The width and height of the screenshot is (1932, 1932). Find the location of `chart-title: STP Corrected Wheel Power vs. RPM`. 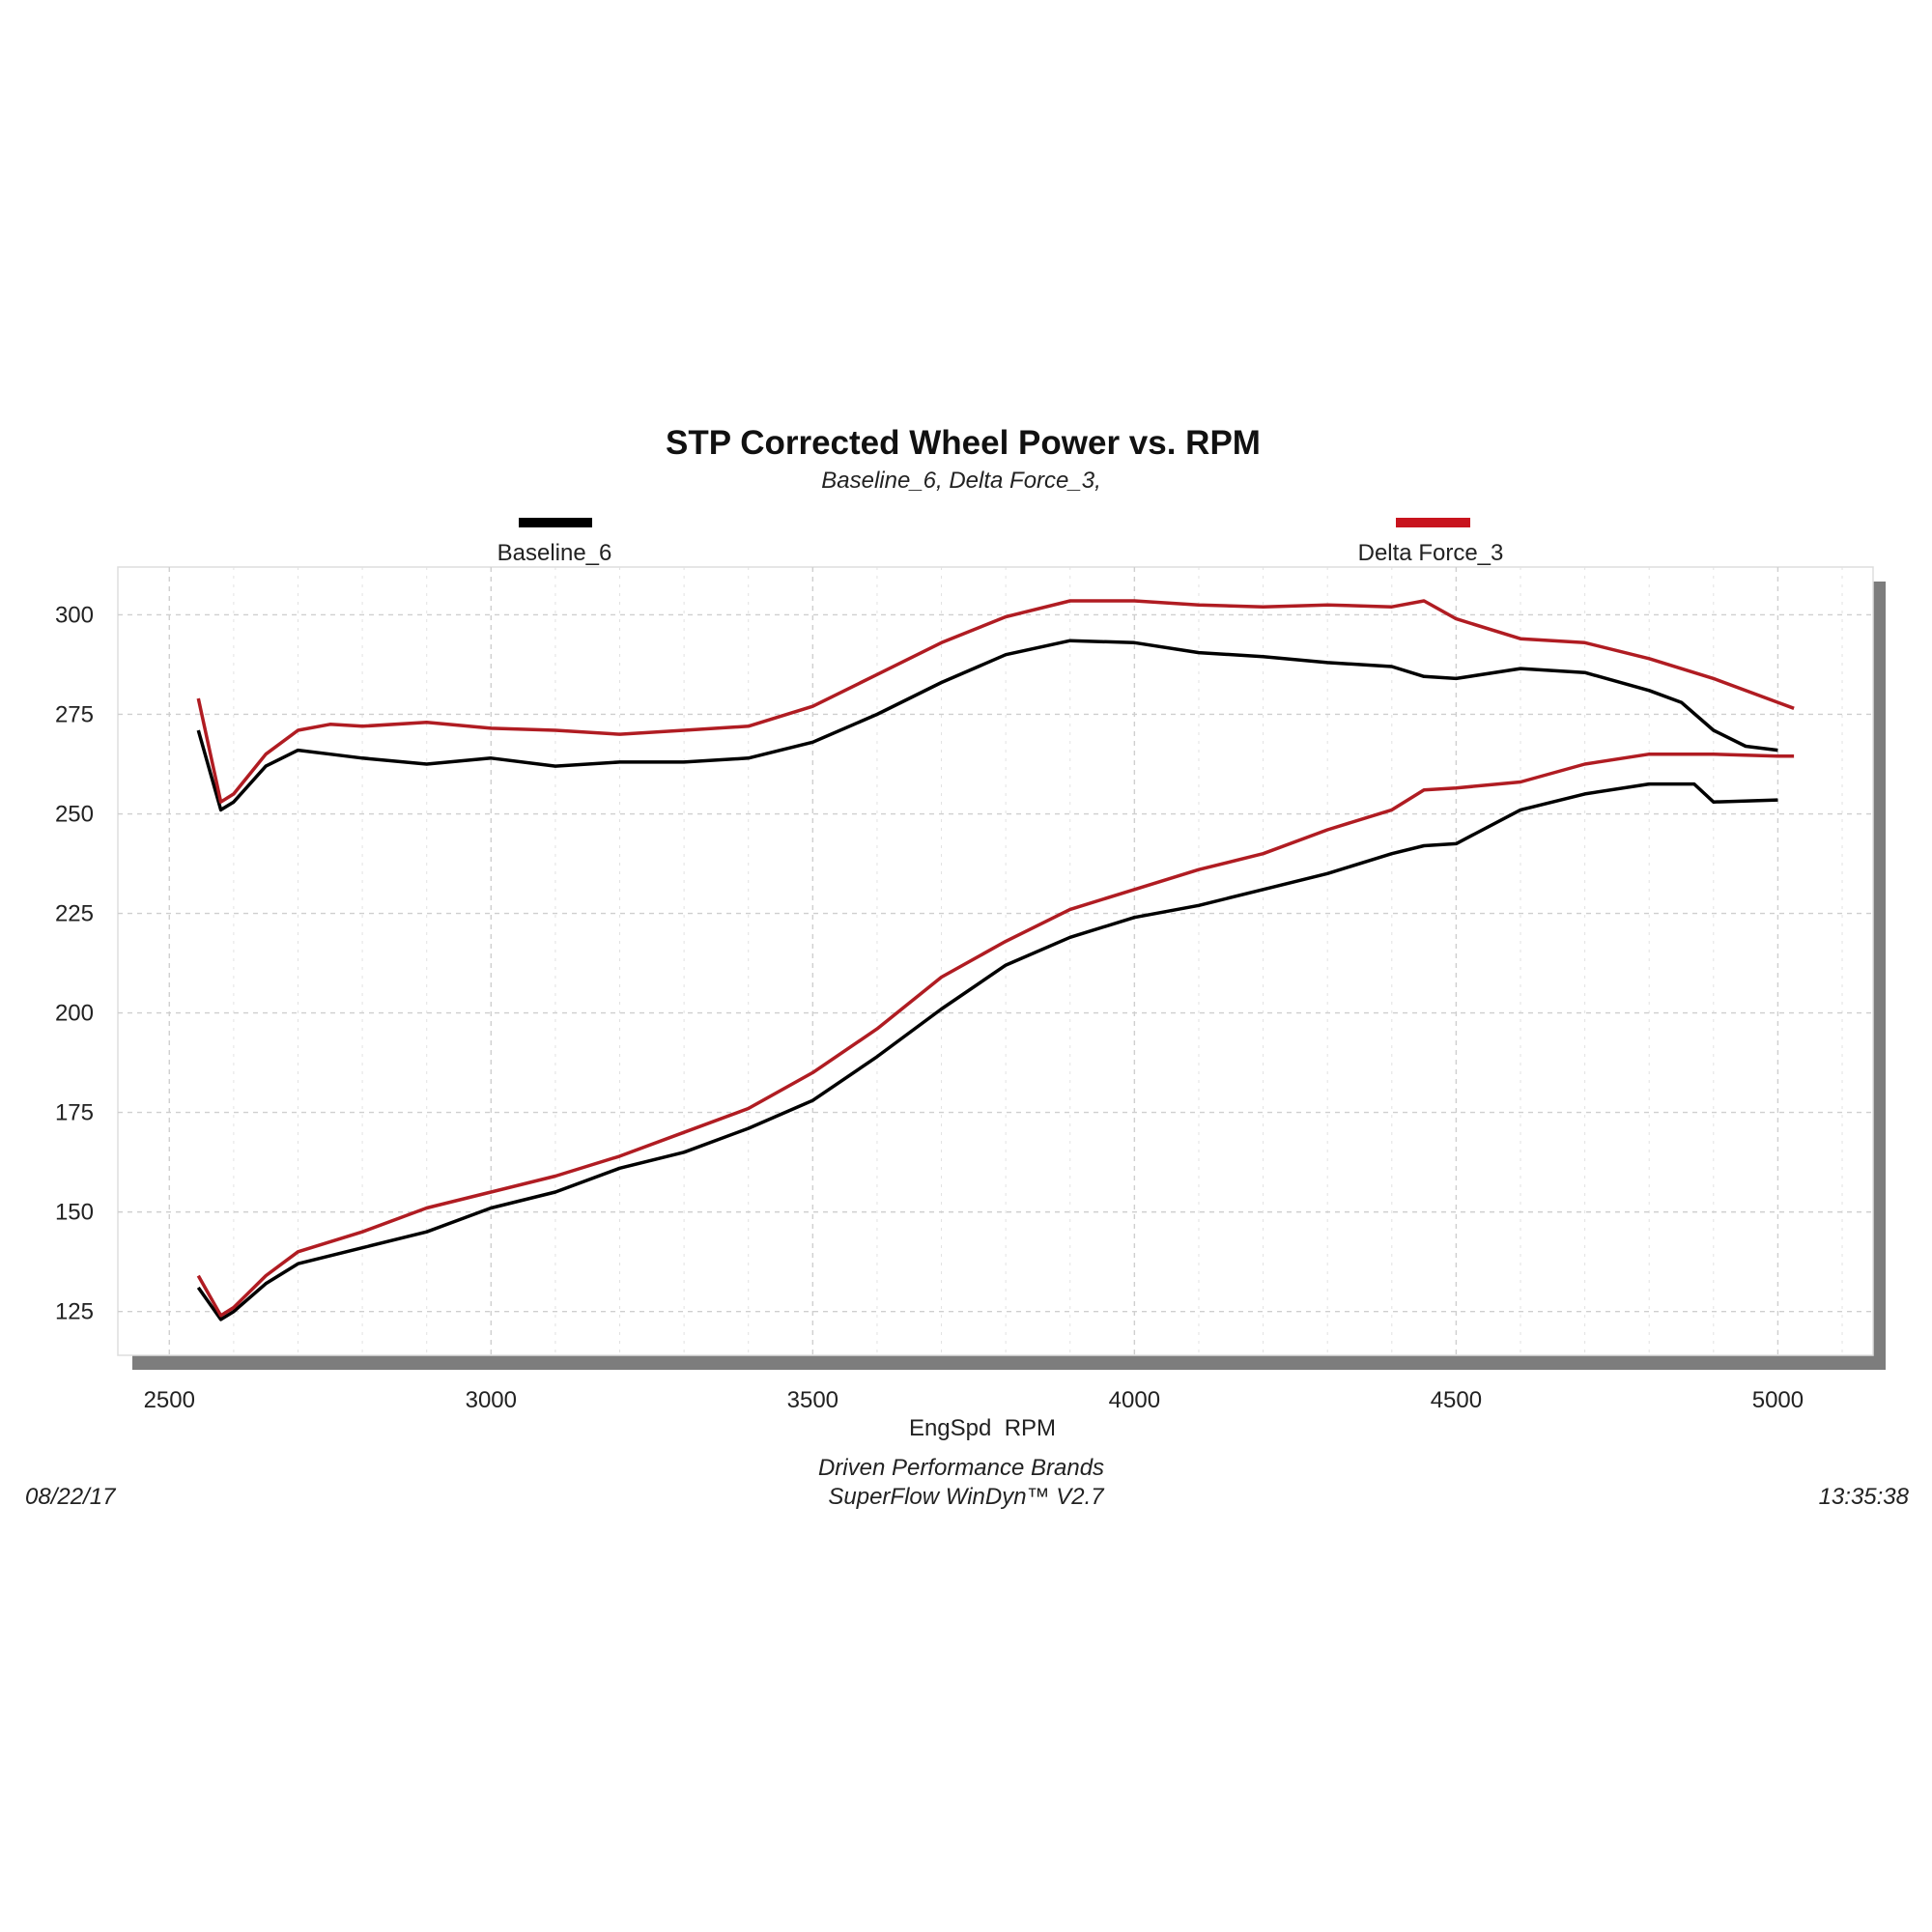

chart-title: STP Corrected Wheel Power vs. RPM is located at coordinates (963, 443).